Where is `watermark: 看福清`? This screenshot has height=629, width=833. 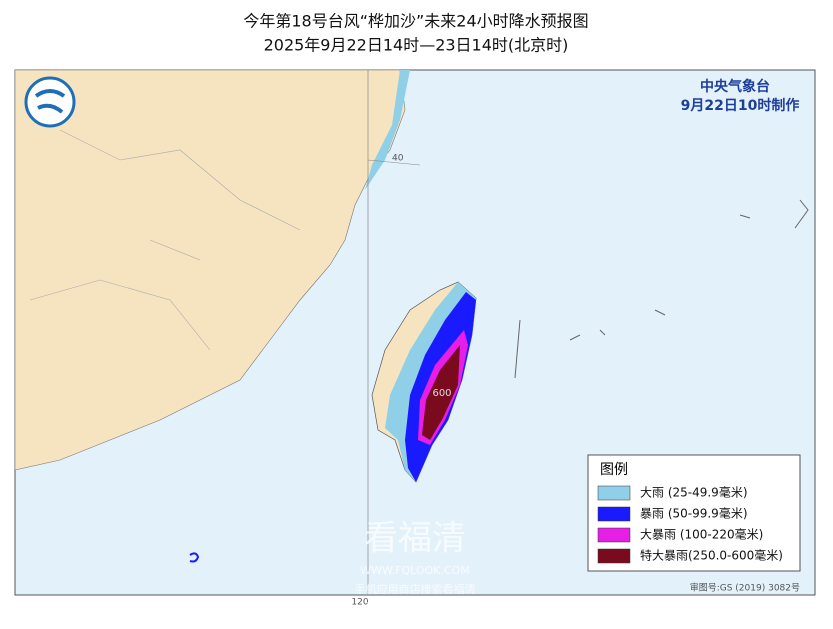
watermark: 看福清 is located at coordinates (415, 539).